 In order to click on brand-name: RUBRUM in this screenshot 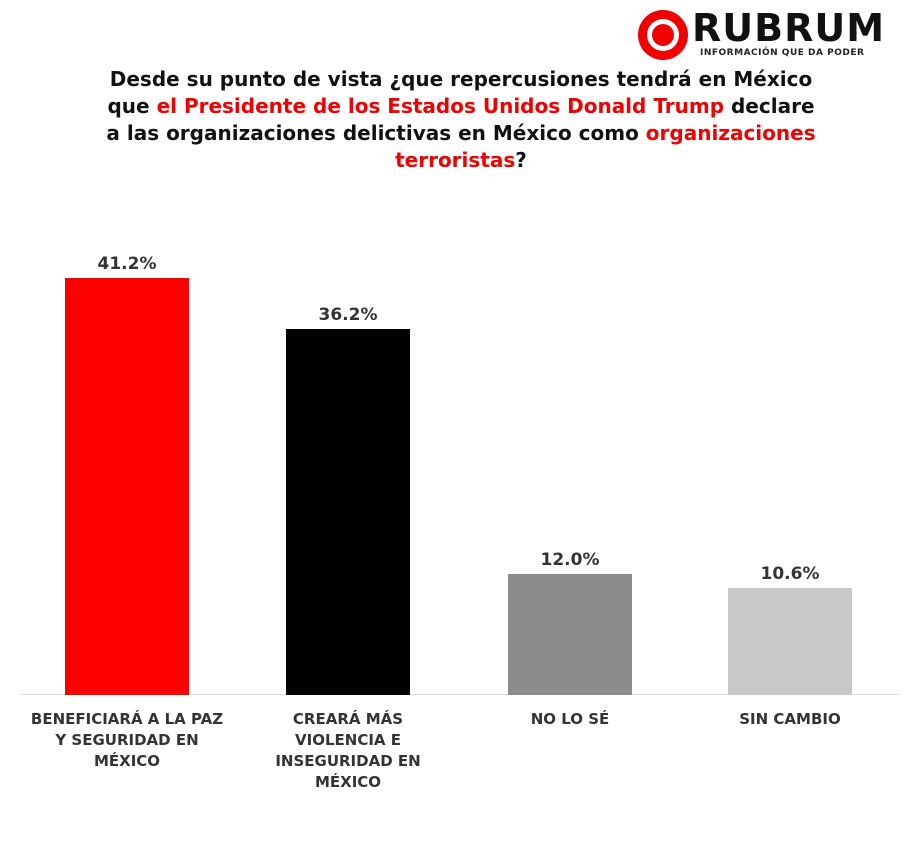, I will do `click(789, 28)`.